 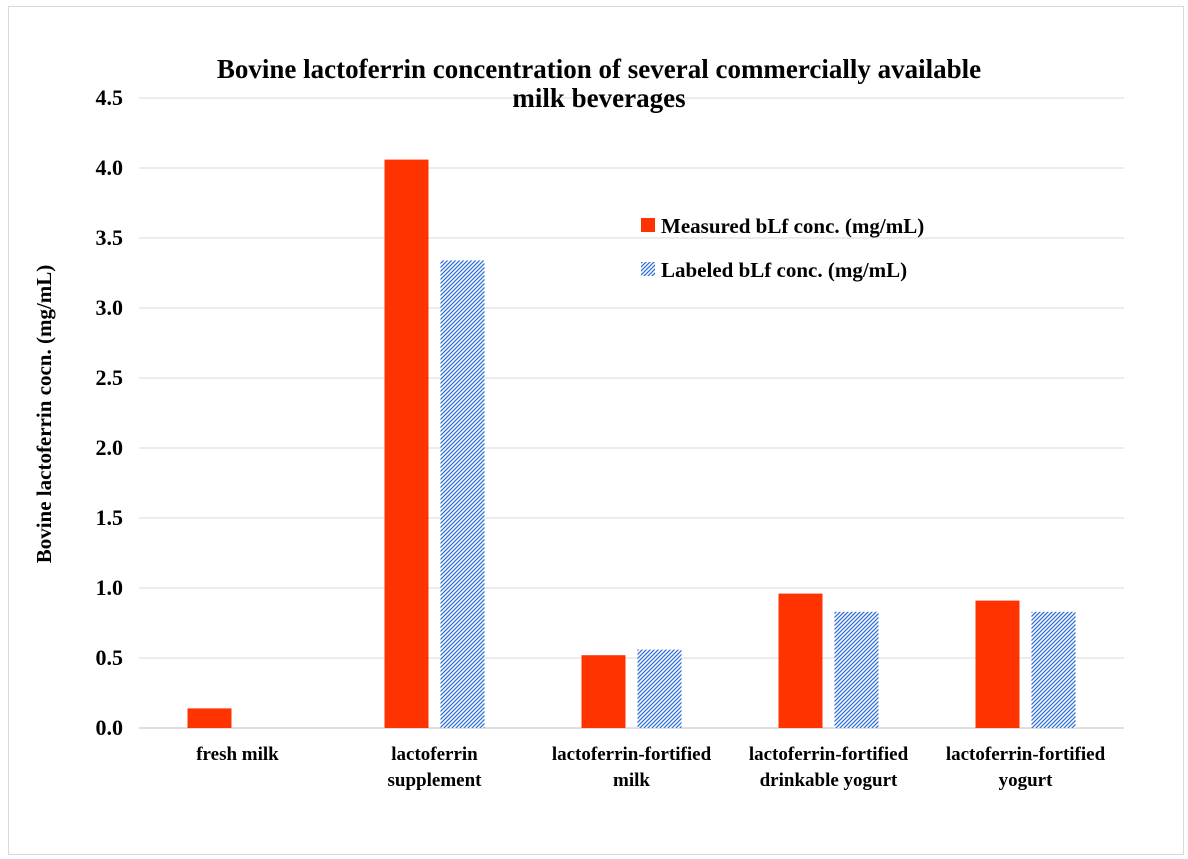 What do you see at coordinates (110, 237) in the screenshot?
I see `y-tick-label: 3.5` at bounding box center [110, 237].